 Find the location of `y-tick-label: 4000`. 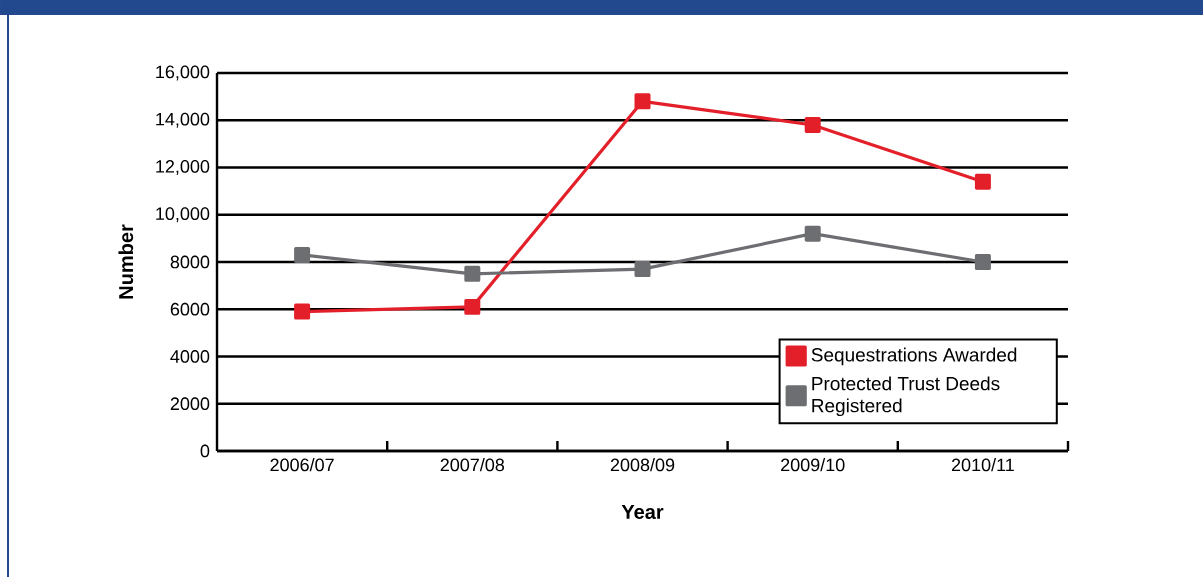

y-tick-label: 4000 is located at coordinates (190, 356).